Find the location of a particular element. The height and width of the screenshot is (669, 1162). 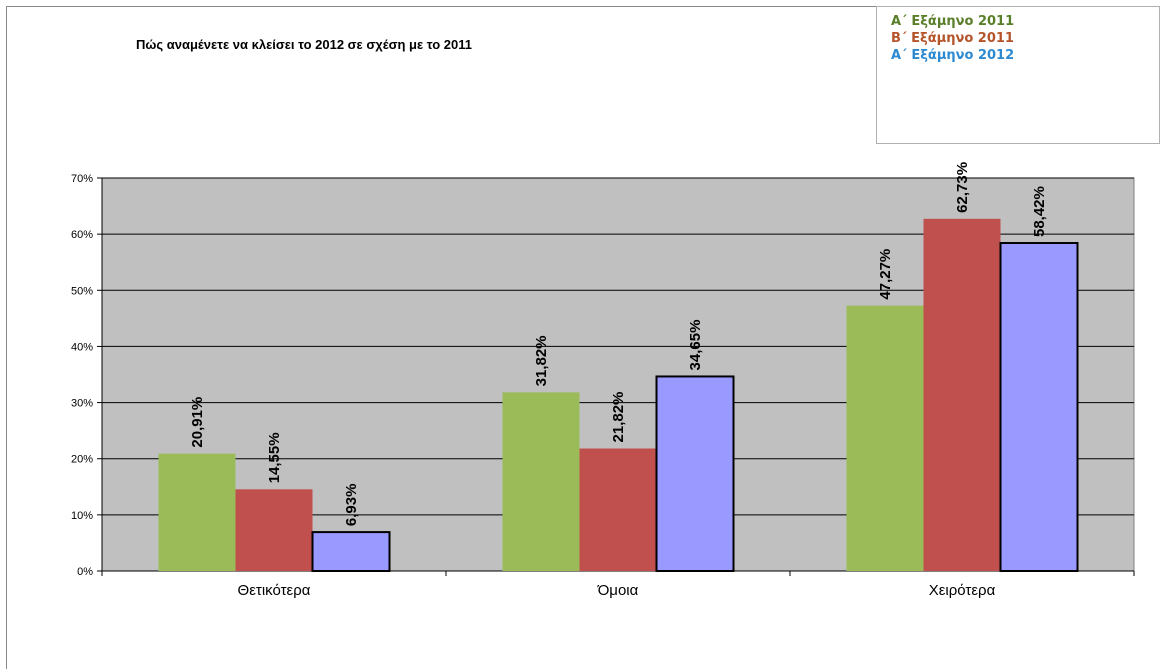

legend-item-series-1: Α΄ Εξάμηνο 2011 is located at coordinates (953, 21).